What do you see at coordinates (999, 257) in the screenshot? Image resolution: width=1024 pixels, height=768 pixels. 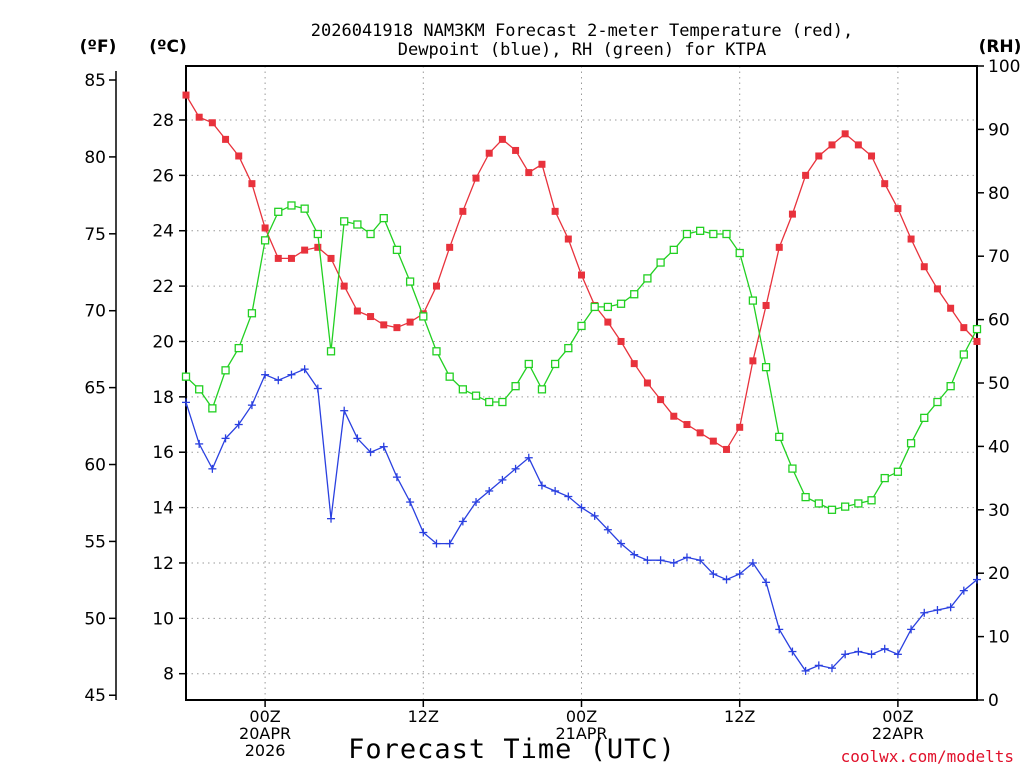 I see `rh-tick-label: 70` at bounding box center [999, 257].